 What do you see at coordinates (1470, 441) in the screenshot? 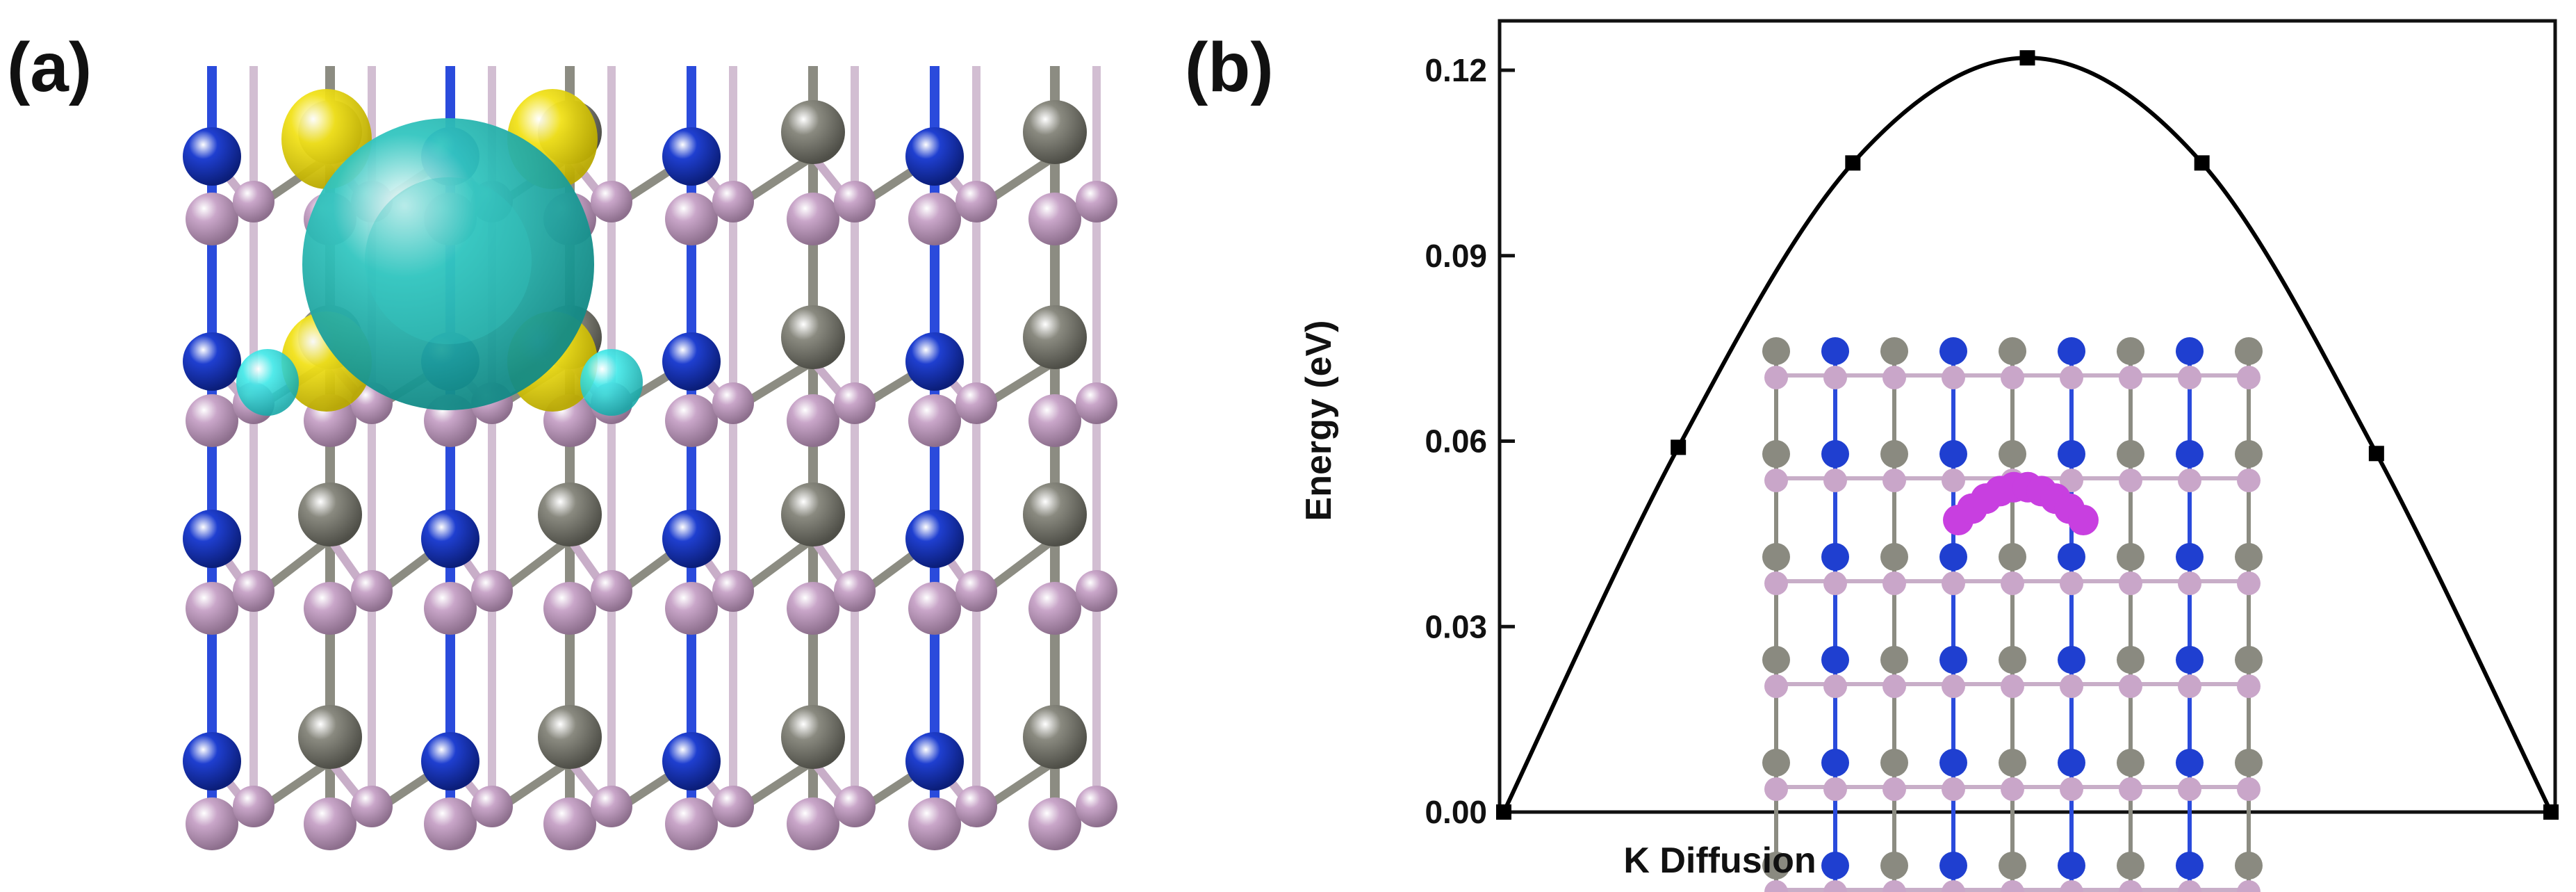
I see `chart-ticks: 0.00 0.03 0.06 0.09 0.12` at bounding box center [1470, 441].